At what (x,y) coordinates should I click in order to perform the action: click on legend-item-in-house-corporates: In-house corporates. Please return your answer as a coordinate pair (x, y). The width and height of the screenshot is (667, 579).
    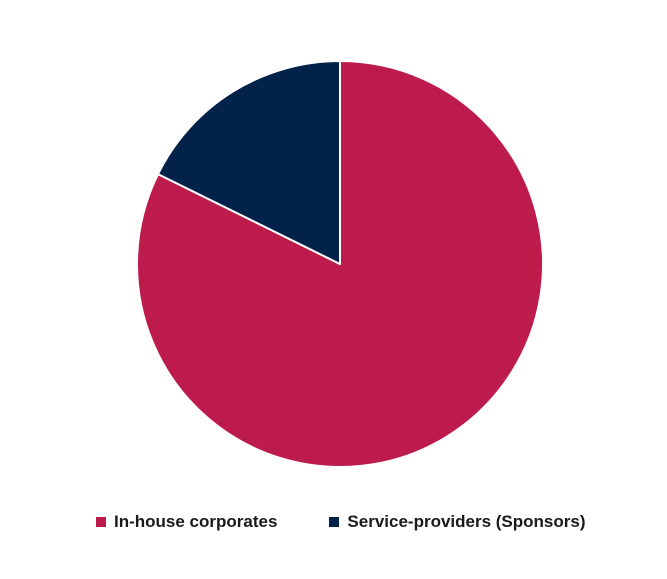
    Looking at the image, I should click on (186, 522).